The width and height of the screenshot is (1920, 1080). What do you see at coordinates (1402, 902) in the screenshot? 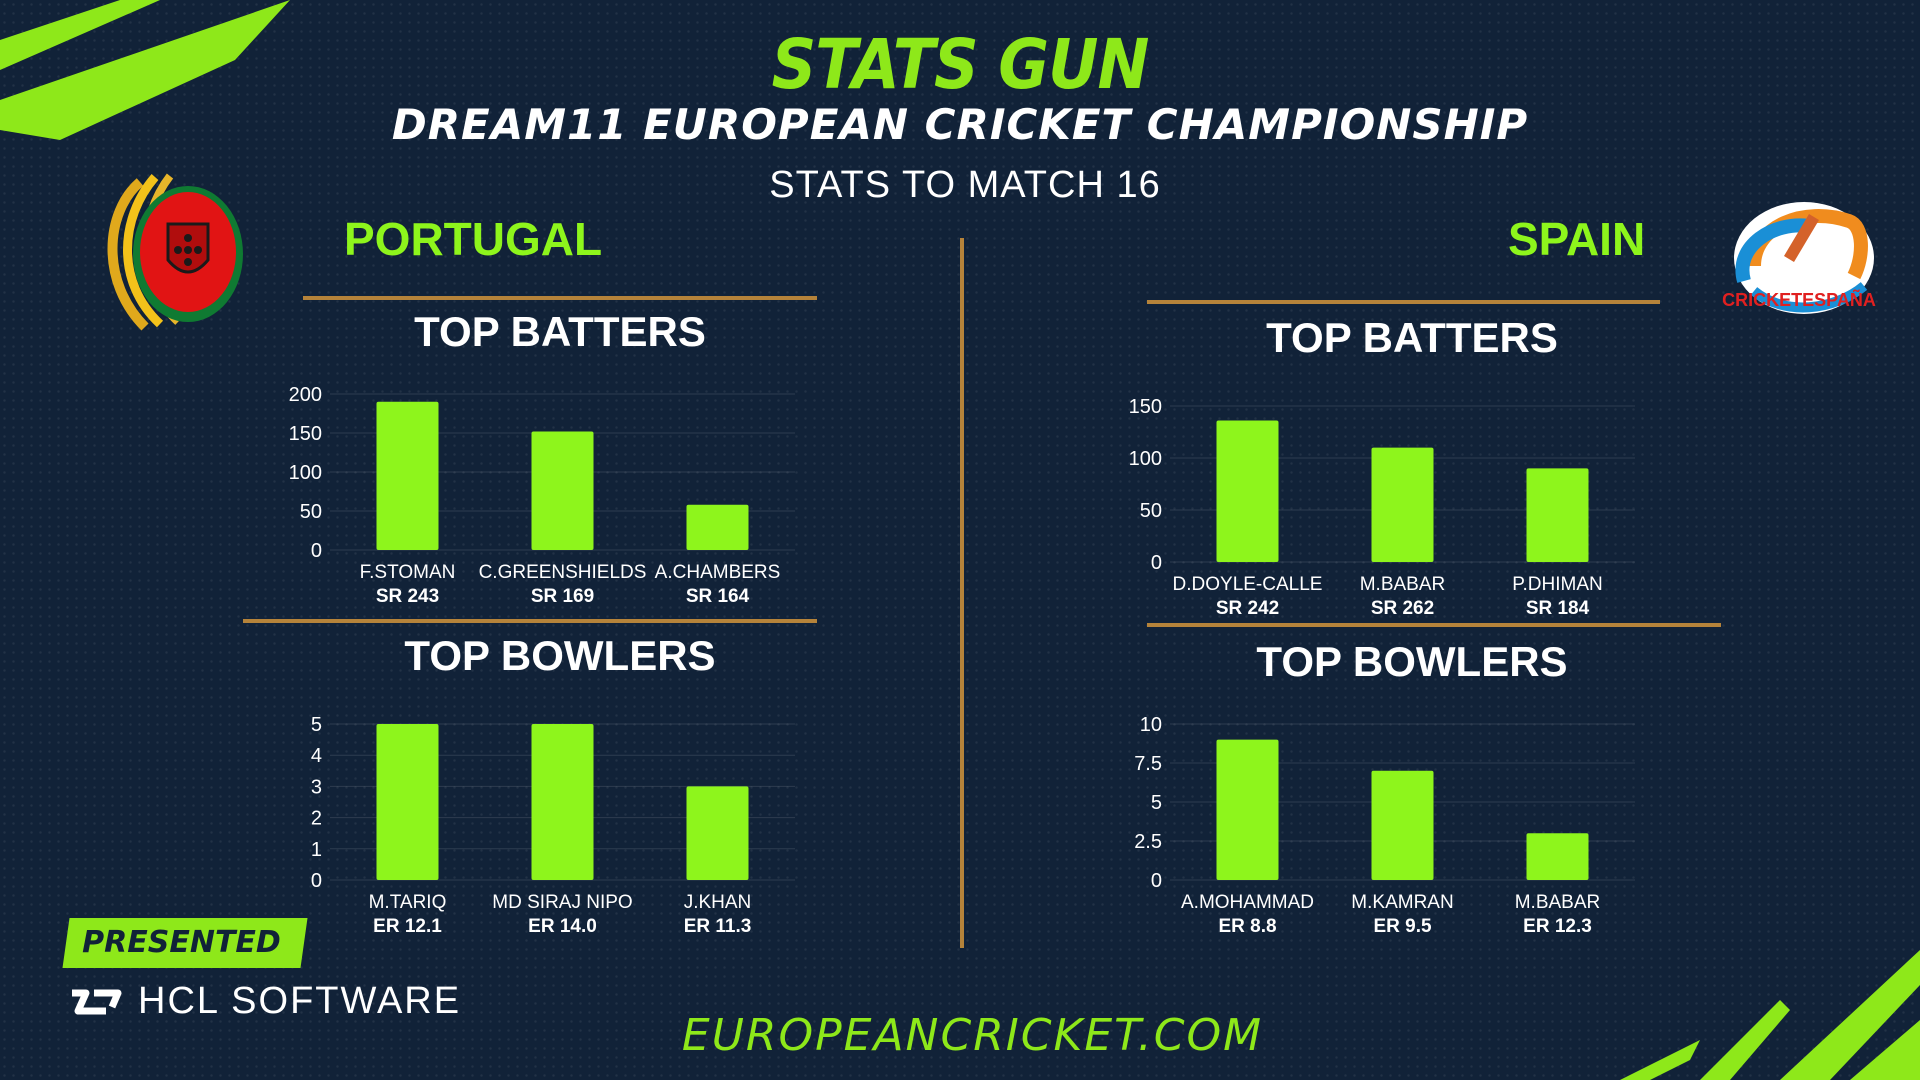
I see `category-label: M.KAMRAN` at bounding box center [1402, 902].